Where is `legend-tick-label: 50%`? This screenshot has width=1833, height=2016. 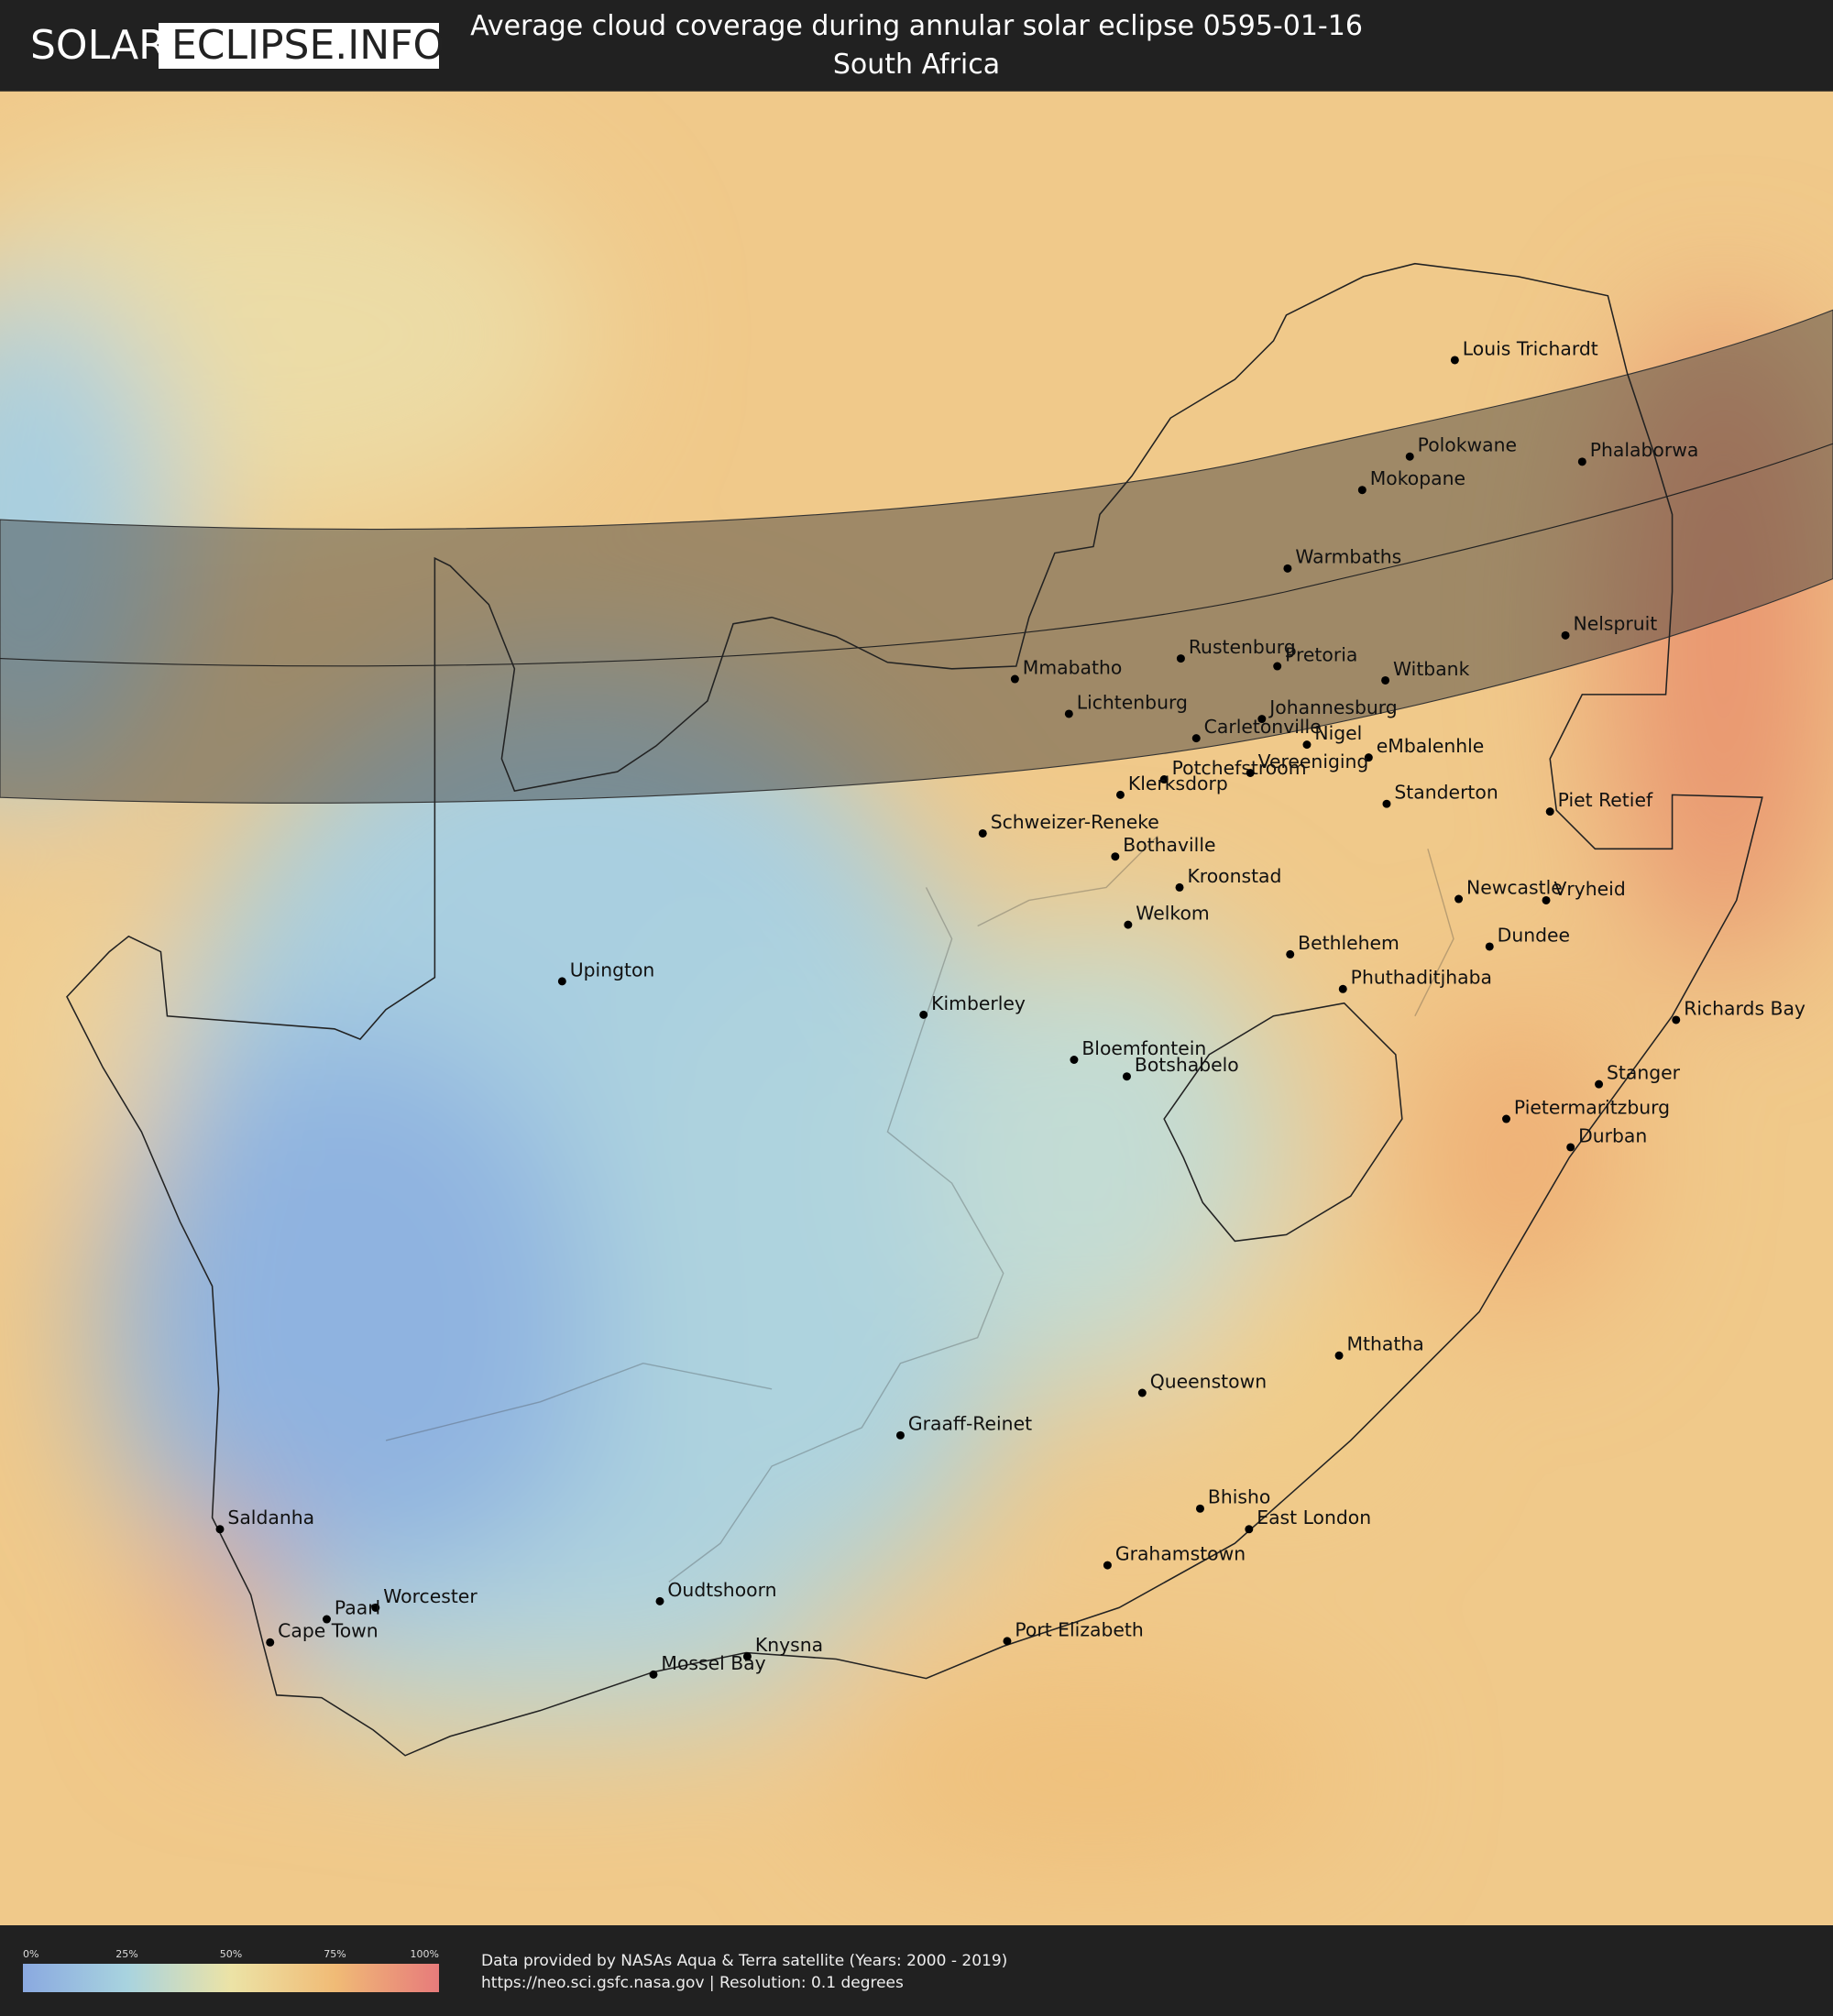
legend-tick-label: 50% is located at coordinates (231, 1954).